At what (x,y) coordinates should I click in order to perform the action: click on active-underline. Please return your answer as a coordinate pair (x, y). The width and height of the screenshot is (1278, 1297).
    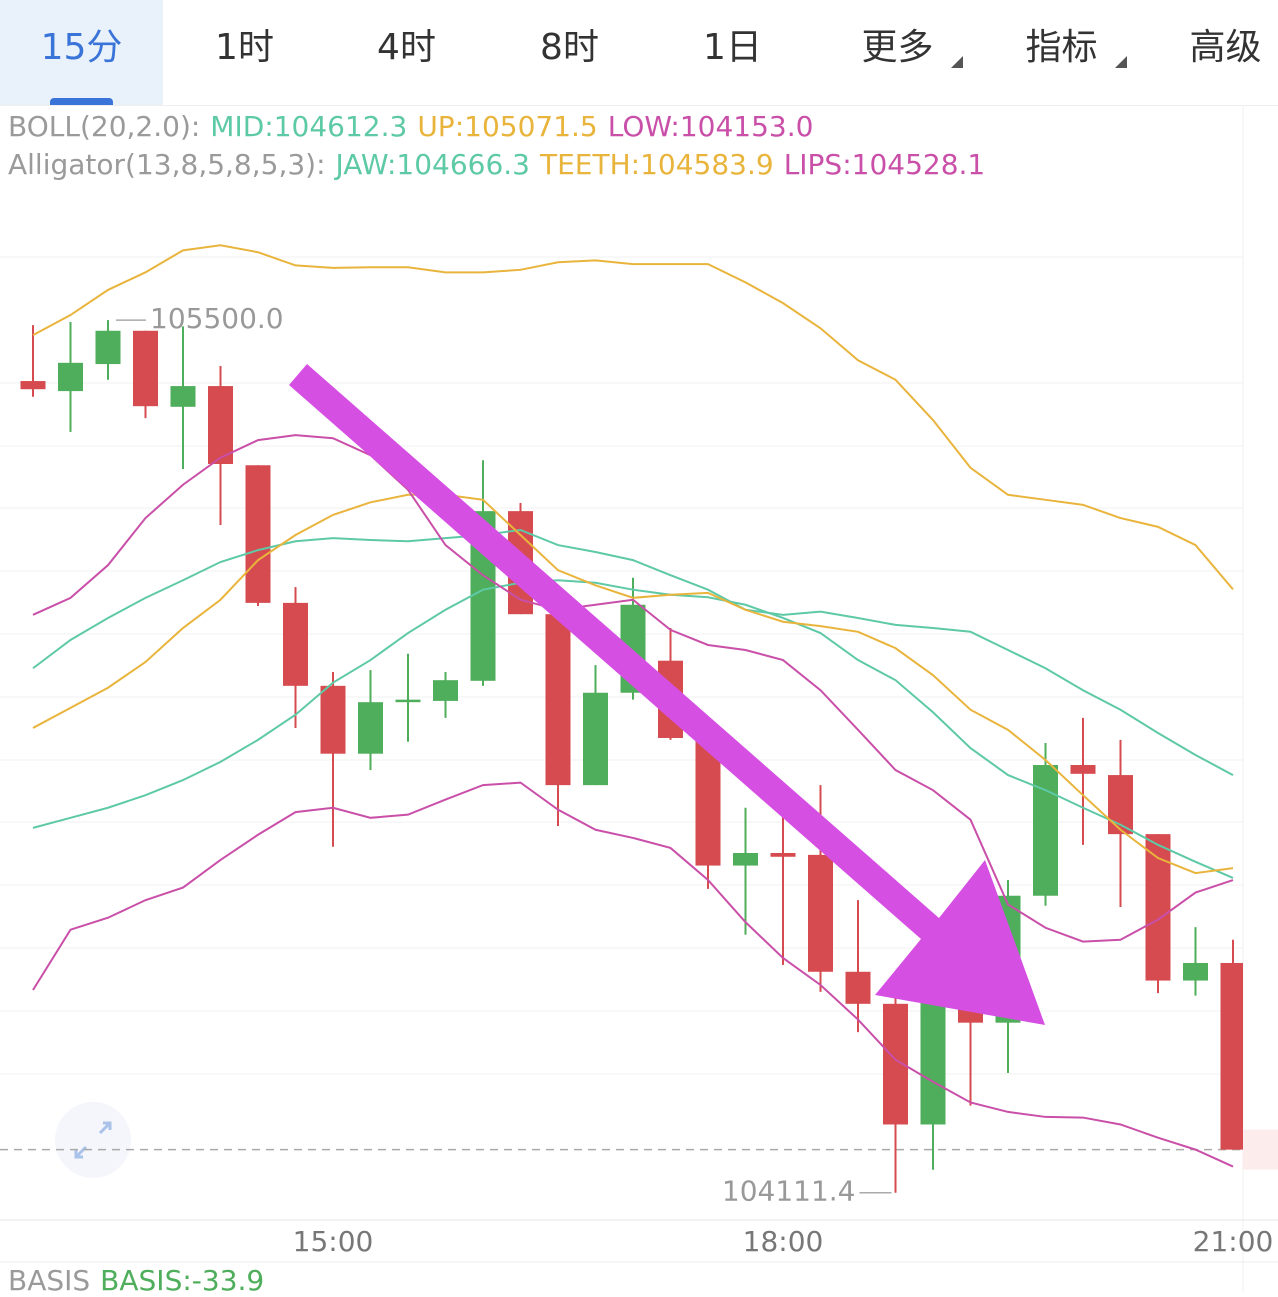
    Looking at the image, I should click on (81, 101).